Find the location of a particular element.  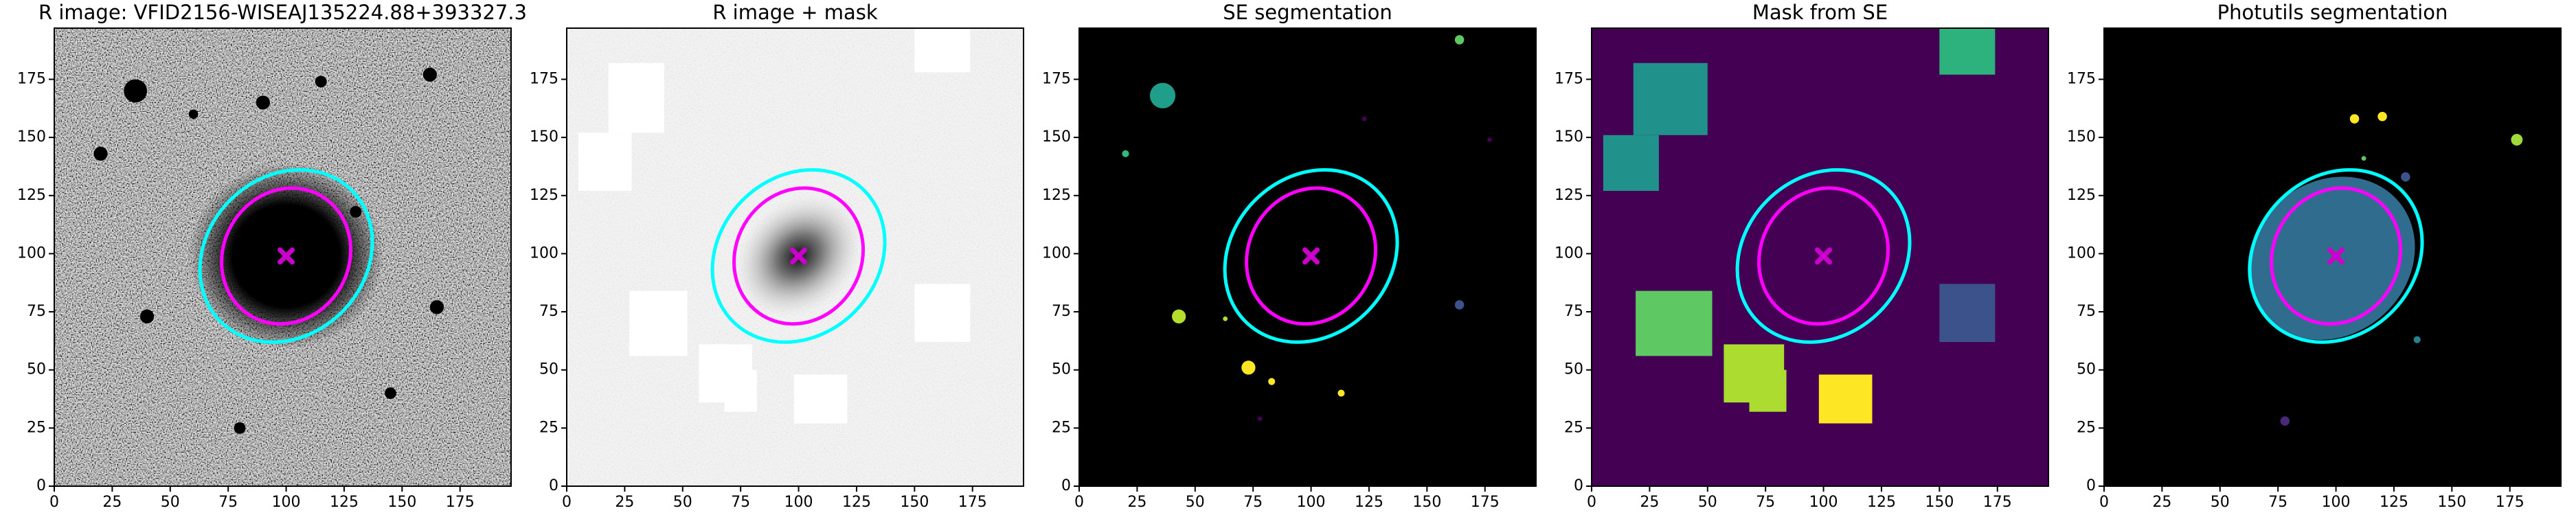

panel-title: SE segmentation is located at coordinates (1307, 12).